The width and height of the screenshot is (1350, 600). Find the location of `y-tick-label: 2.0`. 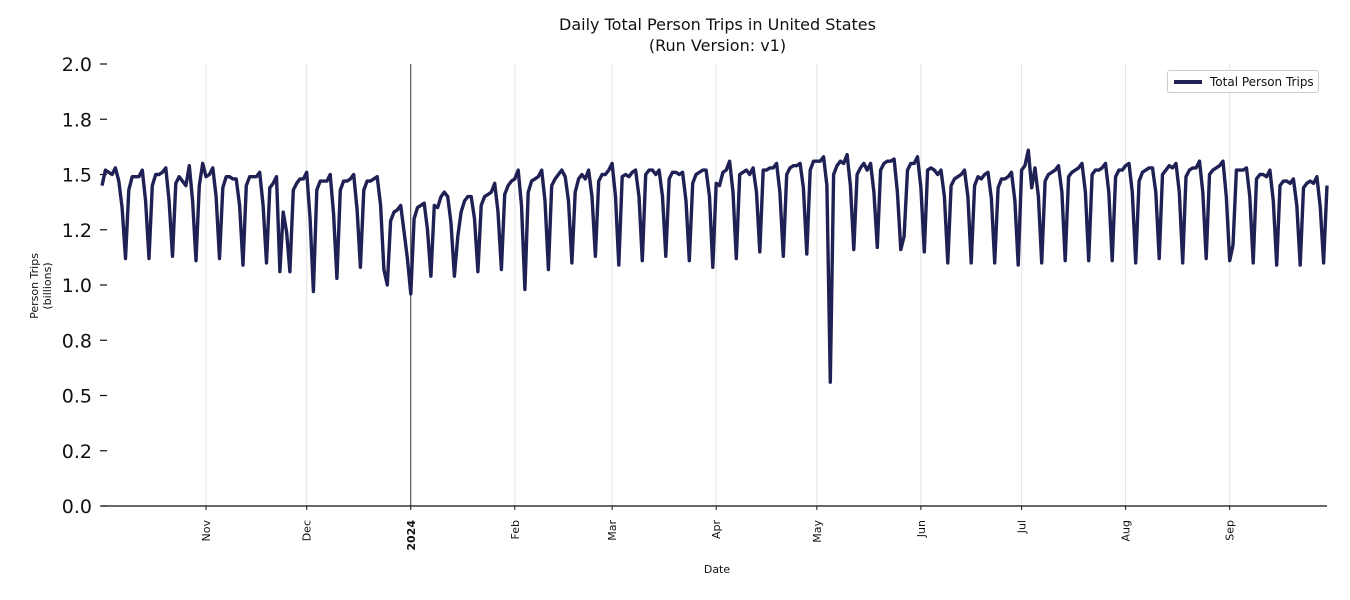

y-tick-label: 2.0 is located at coordinates (77, 65).